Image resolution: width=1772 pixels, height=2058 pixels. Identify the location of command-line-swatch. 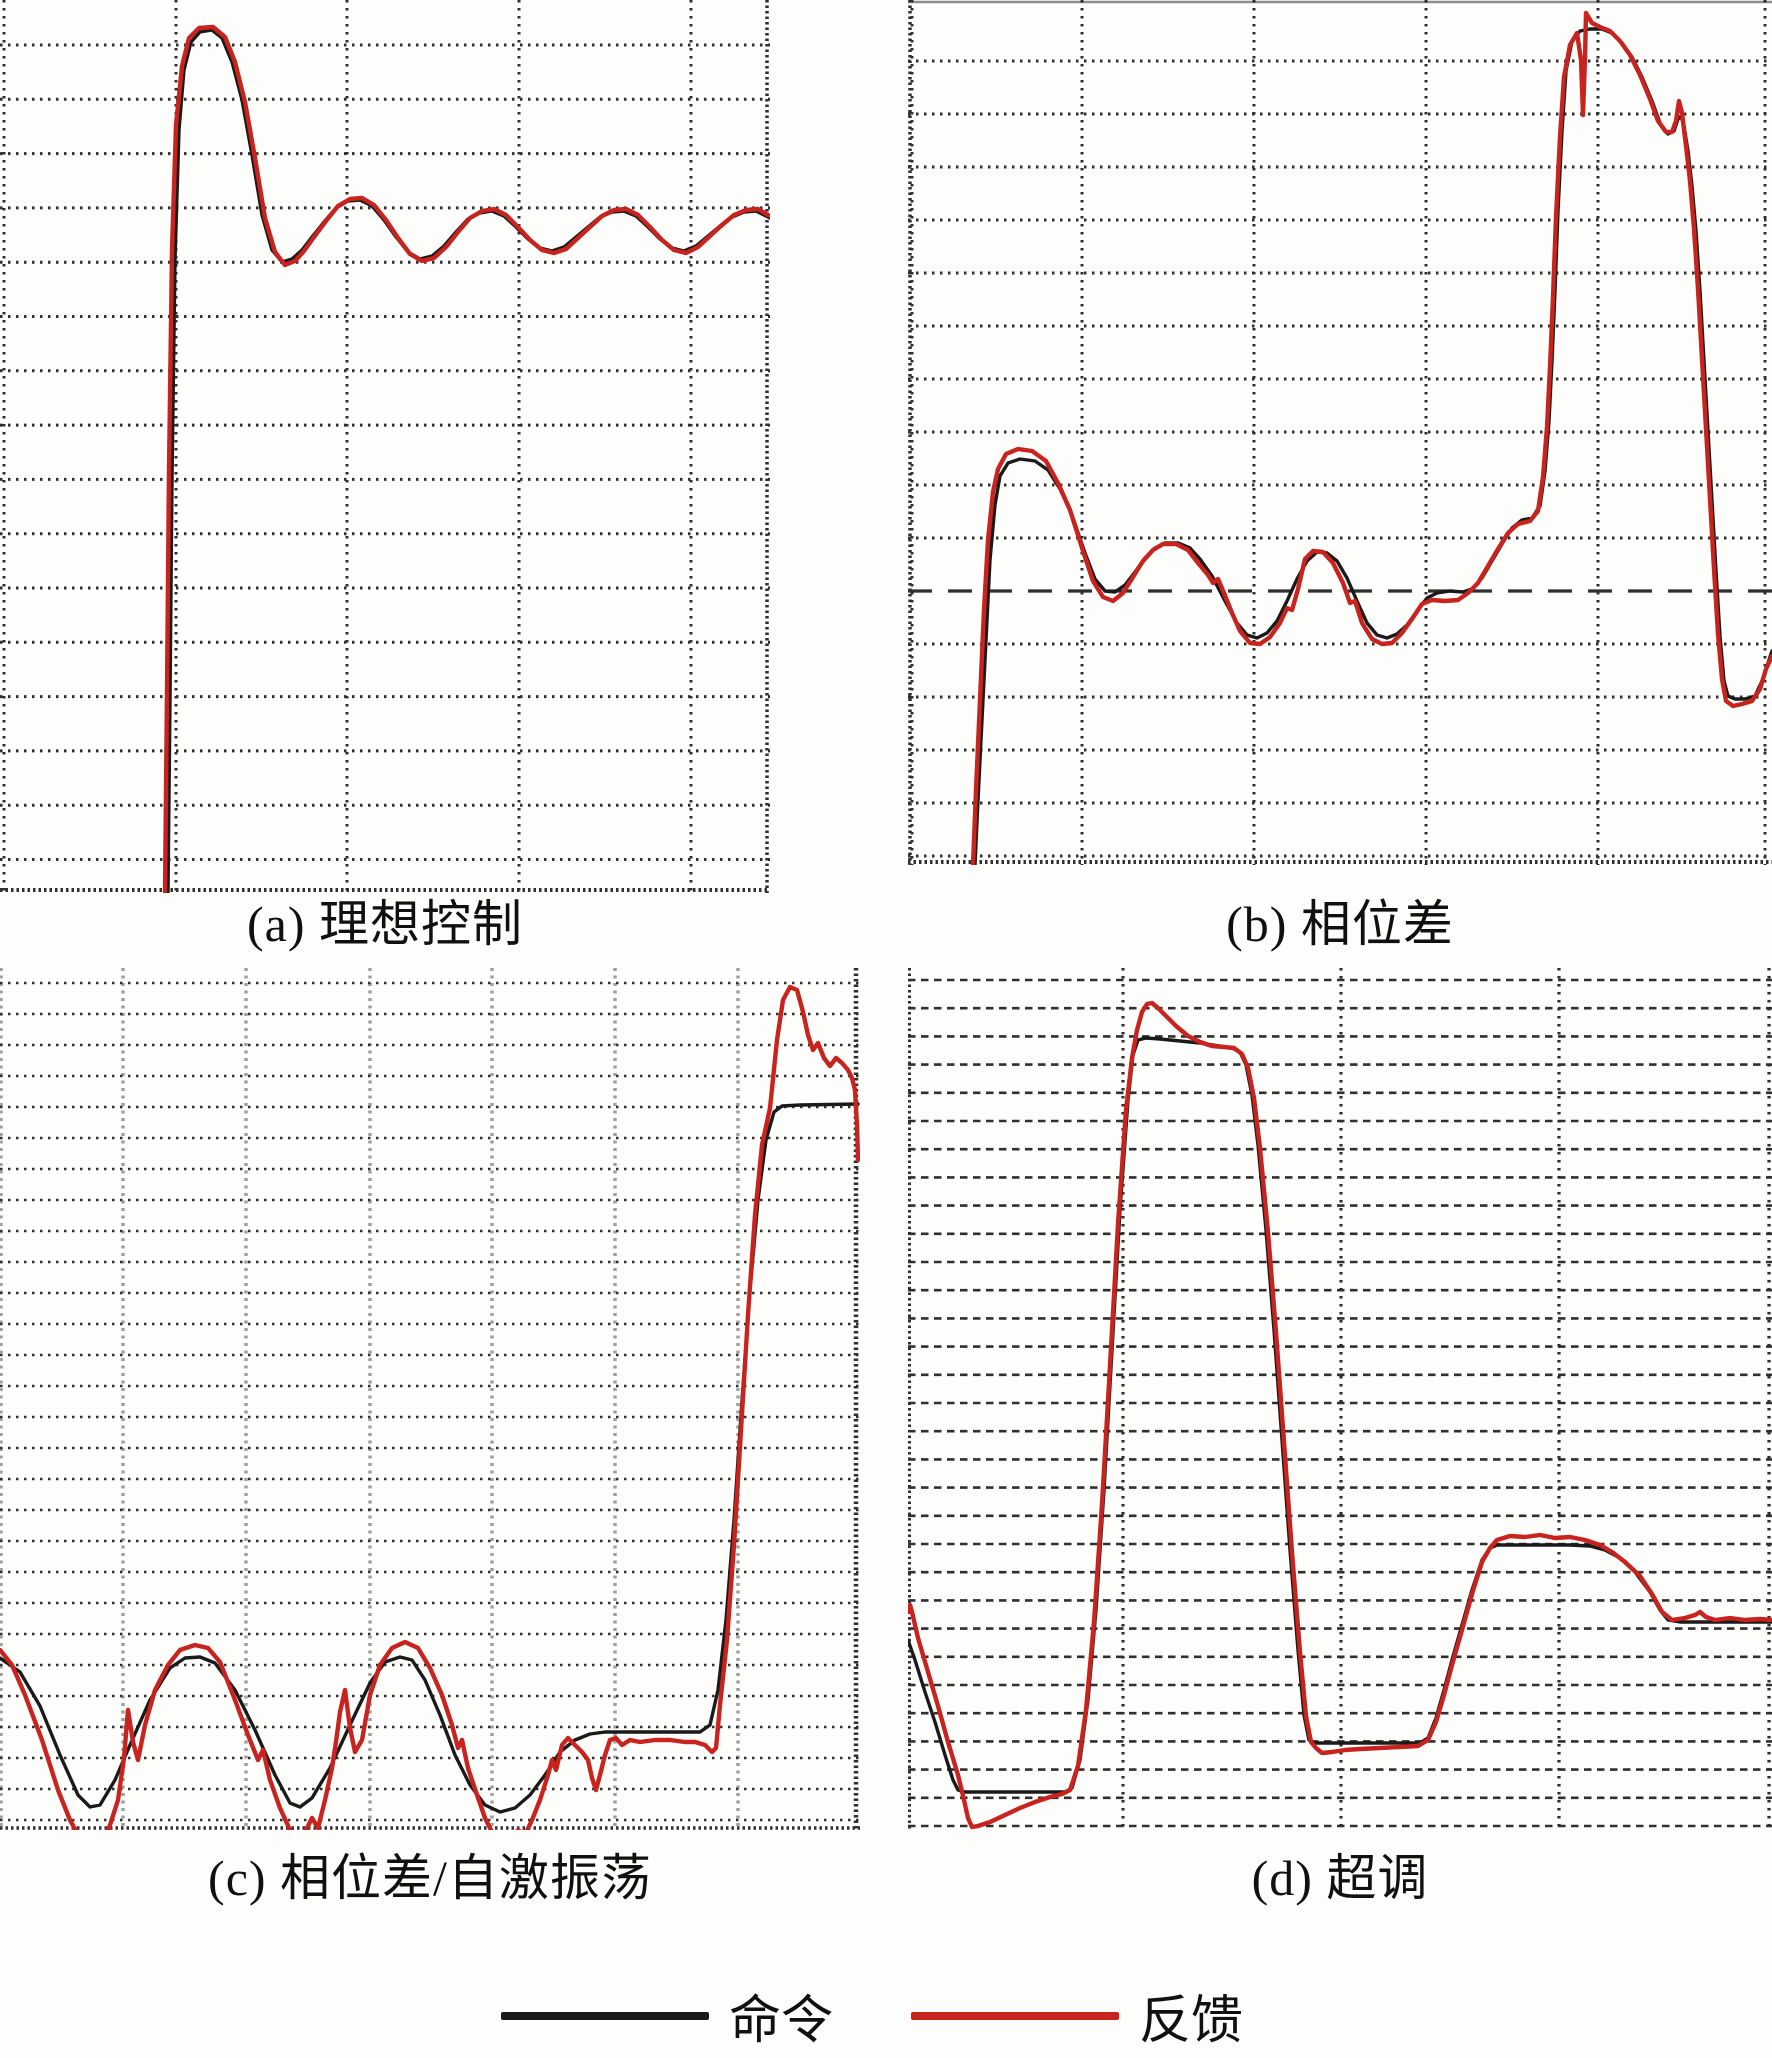
(604, 2015).